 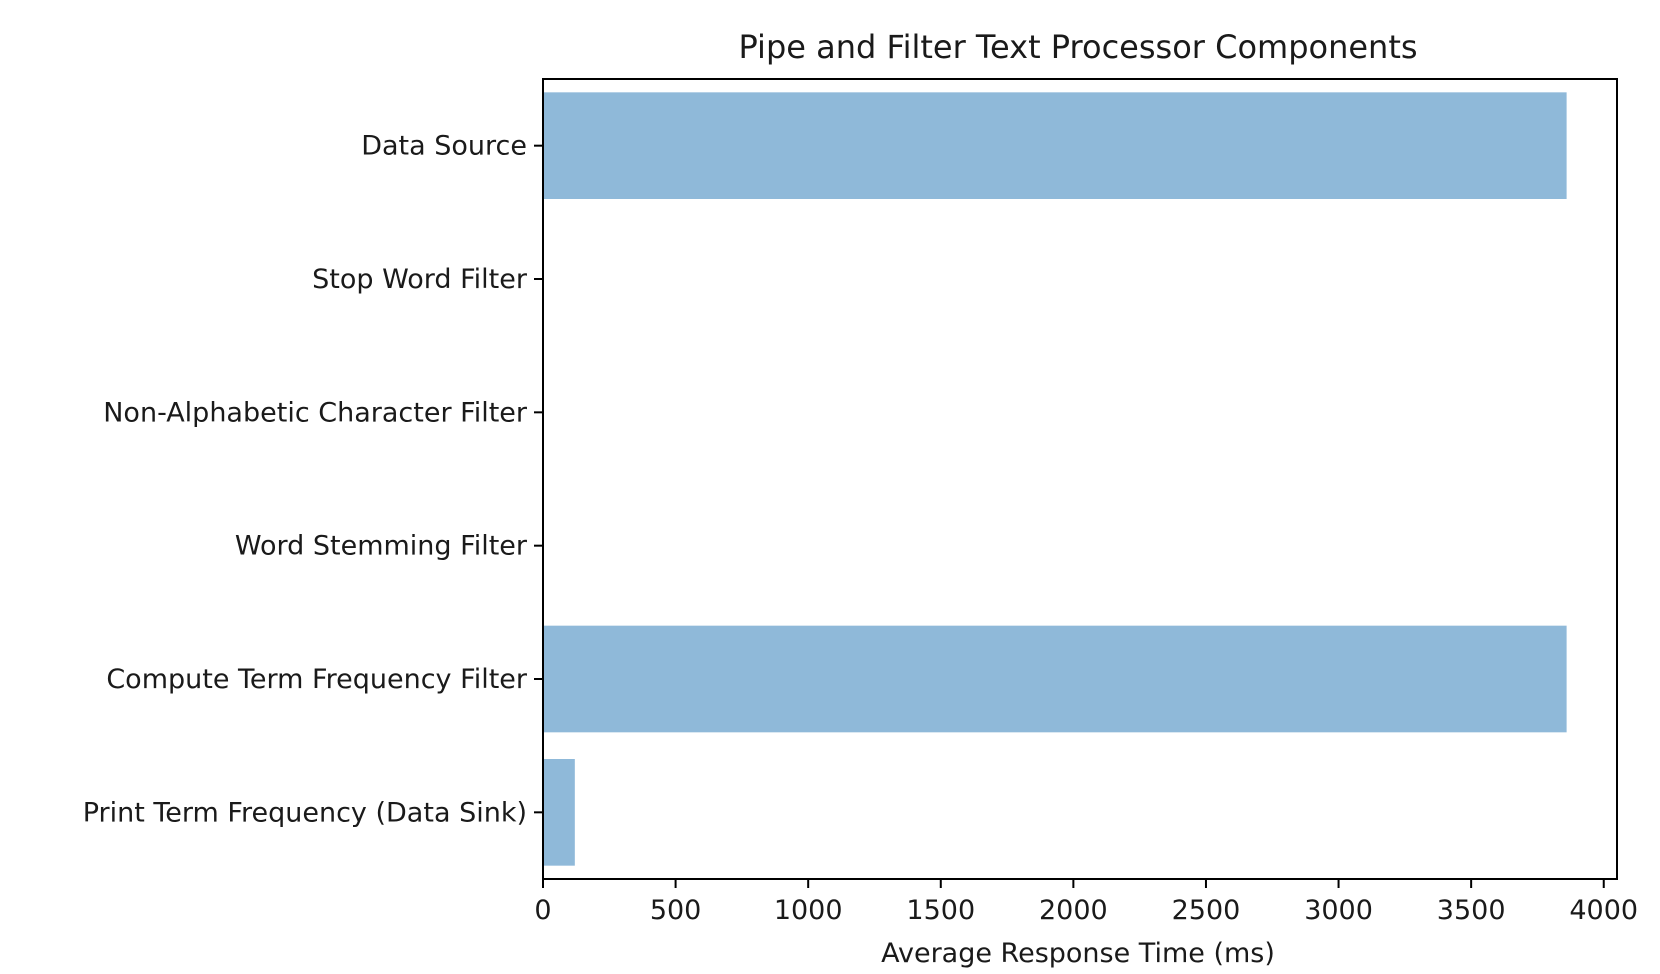 What do you see at coordinates (542, 910) in the screenshot?
I see `x-tick-label: 0` at bounding box center [542, 910].